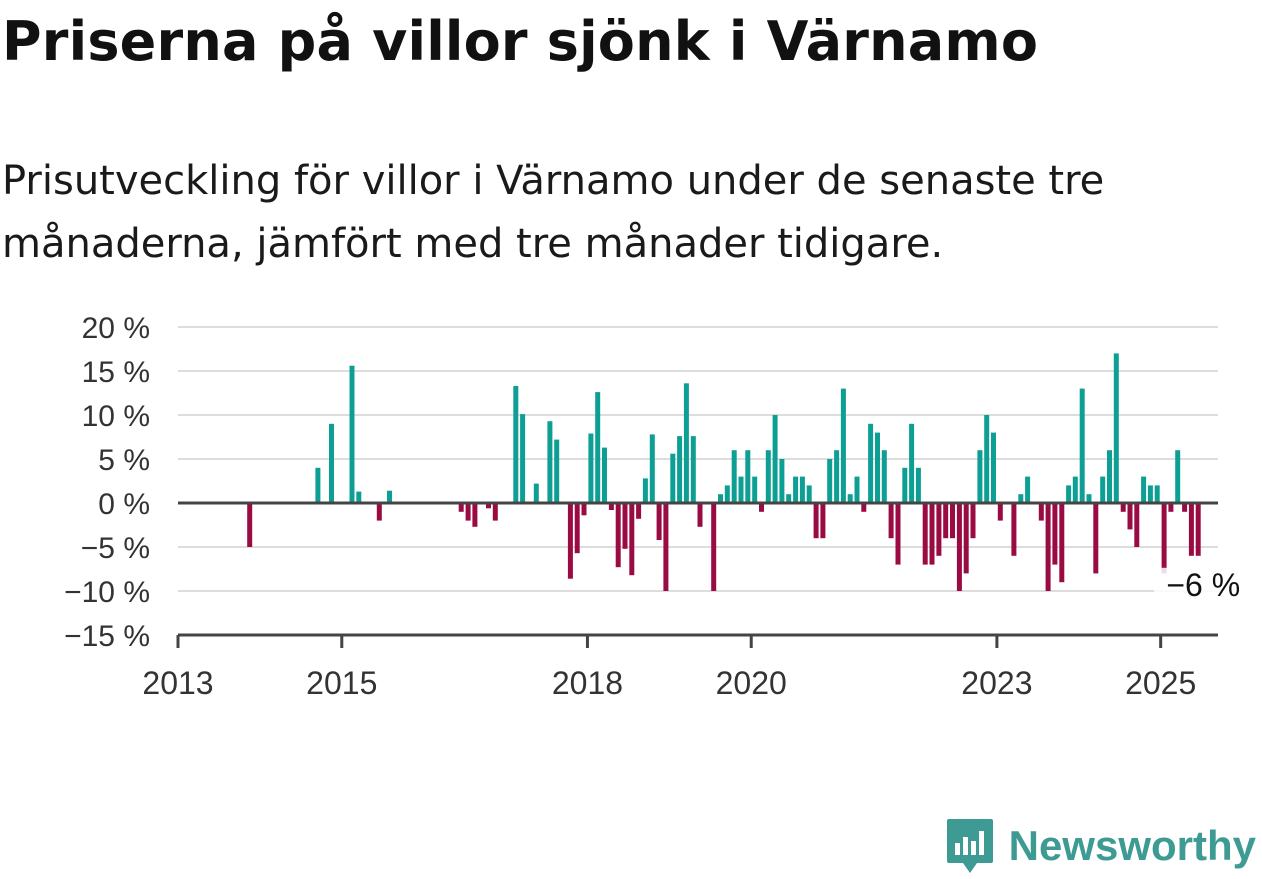 The image size is (1262, 879). Describe the element at coordinates (587, 683) in the screenshot. I see `x-tick-label: 2018` at that location.